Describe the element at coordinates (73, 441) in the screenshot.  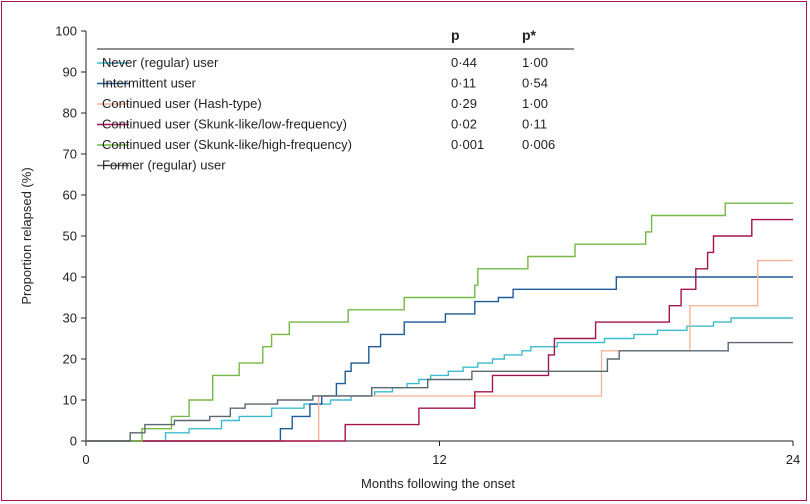
I see `y-tick-label: 0` at that location.